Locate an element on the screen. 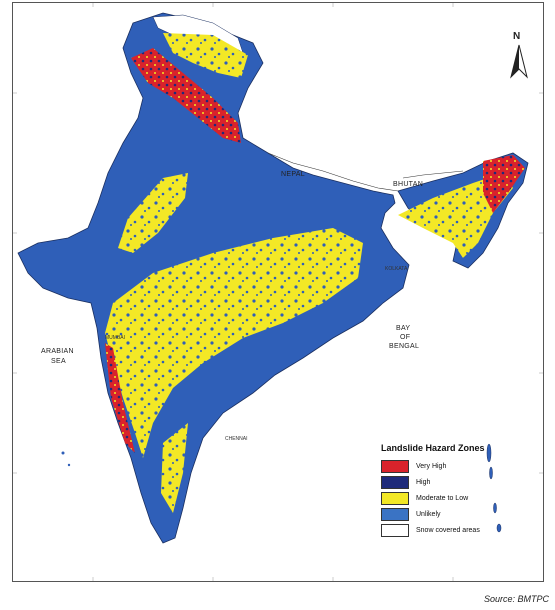 The width and height of the screenshot is (555, 610). borders is located at coordinates (365, 172).